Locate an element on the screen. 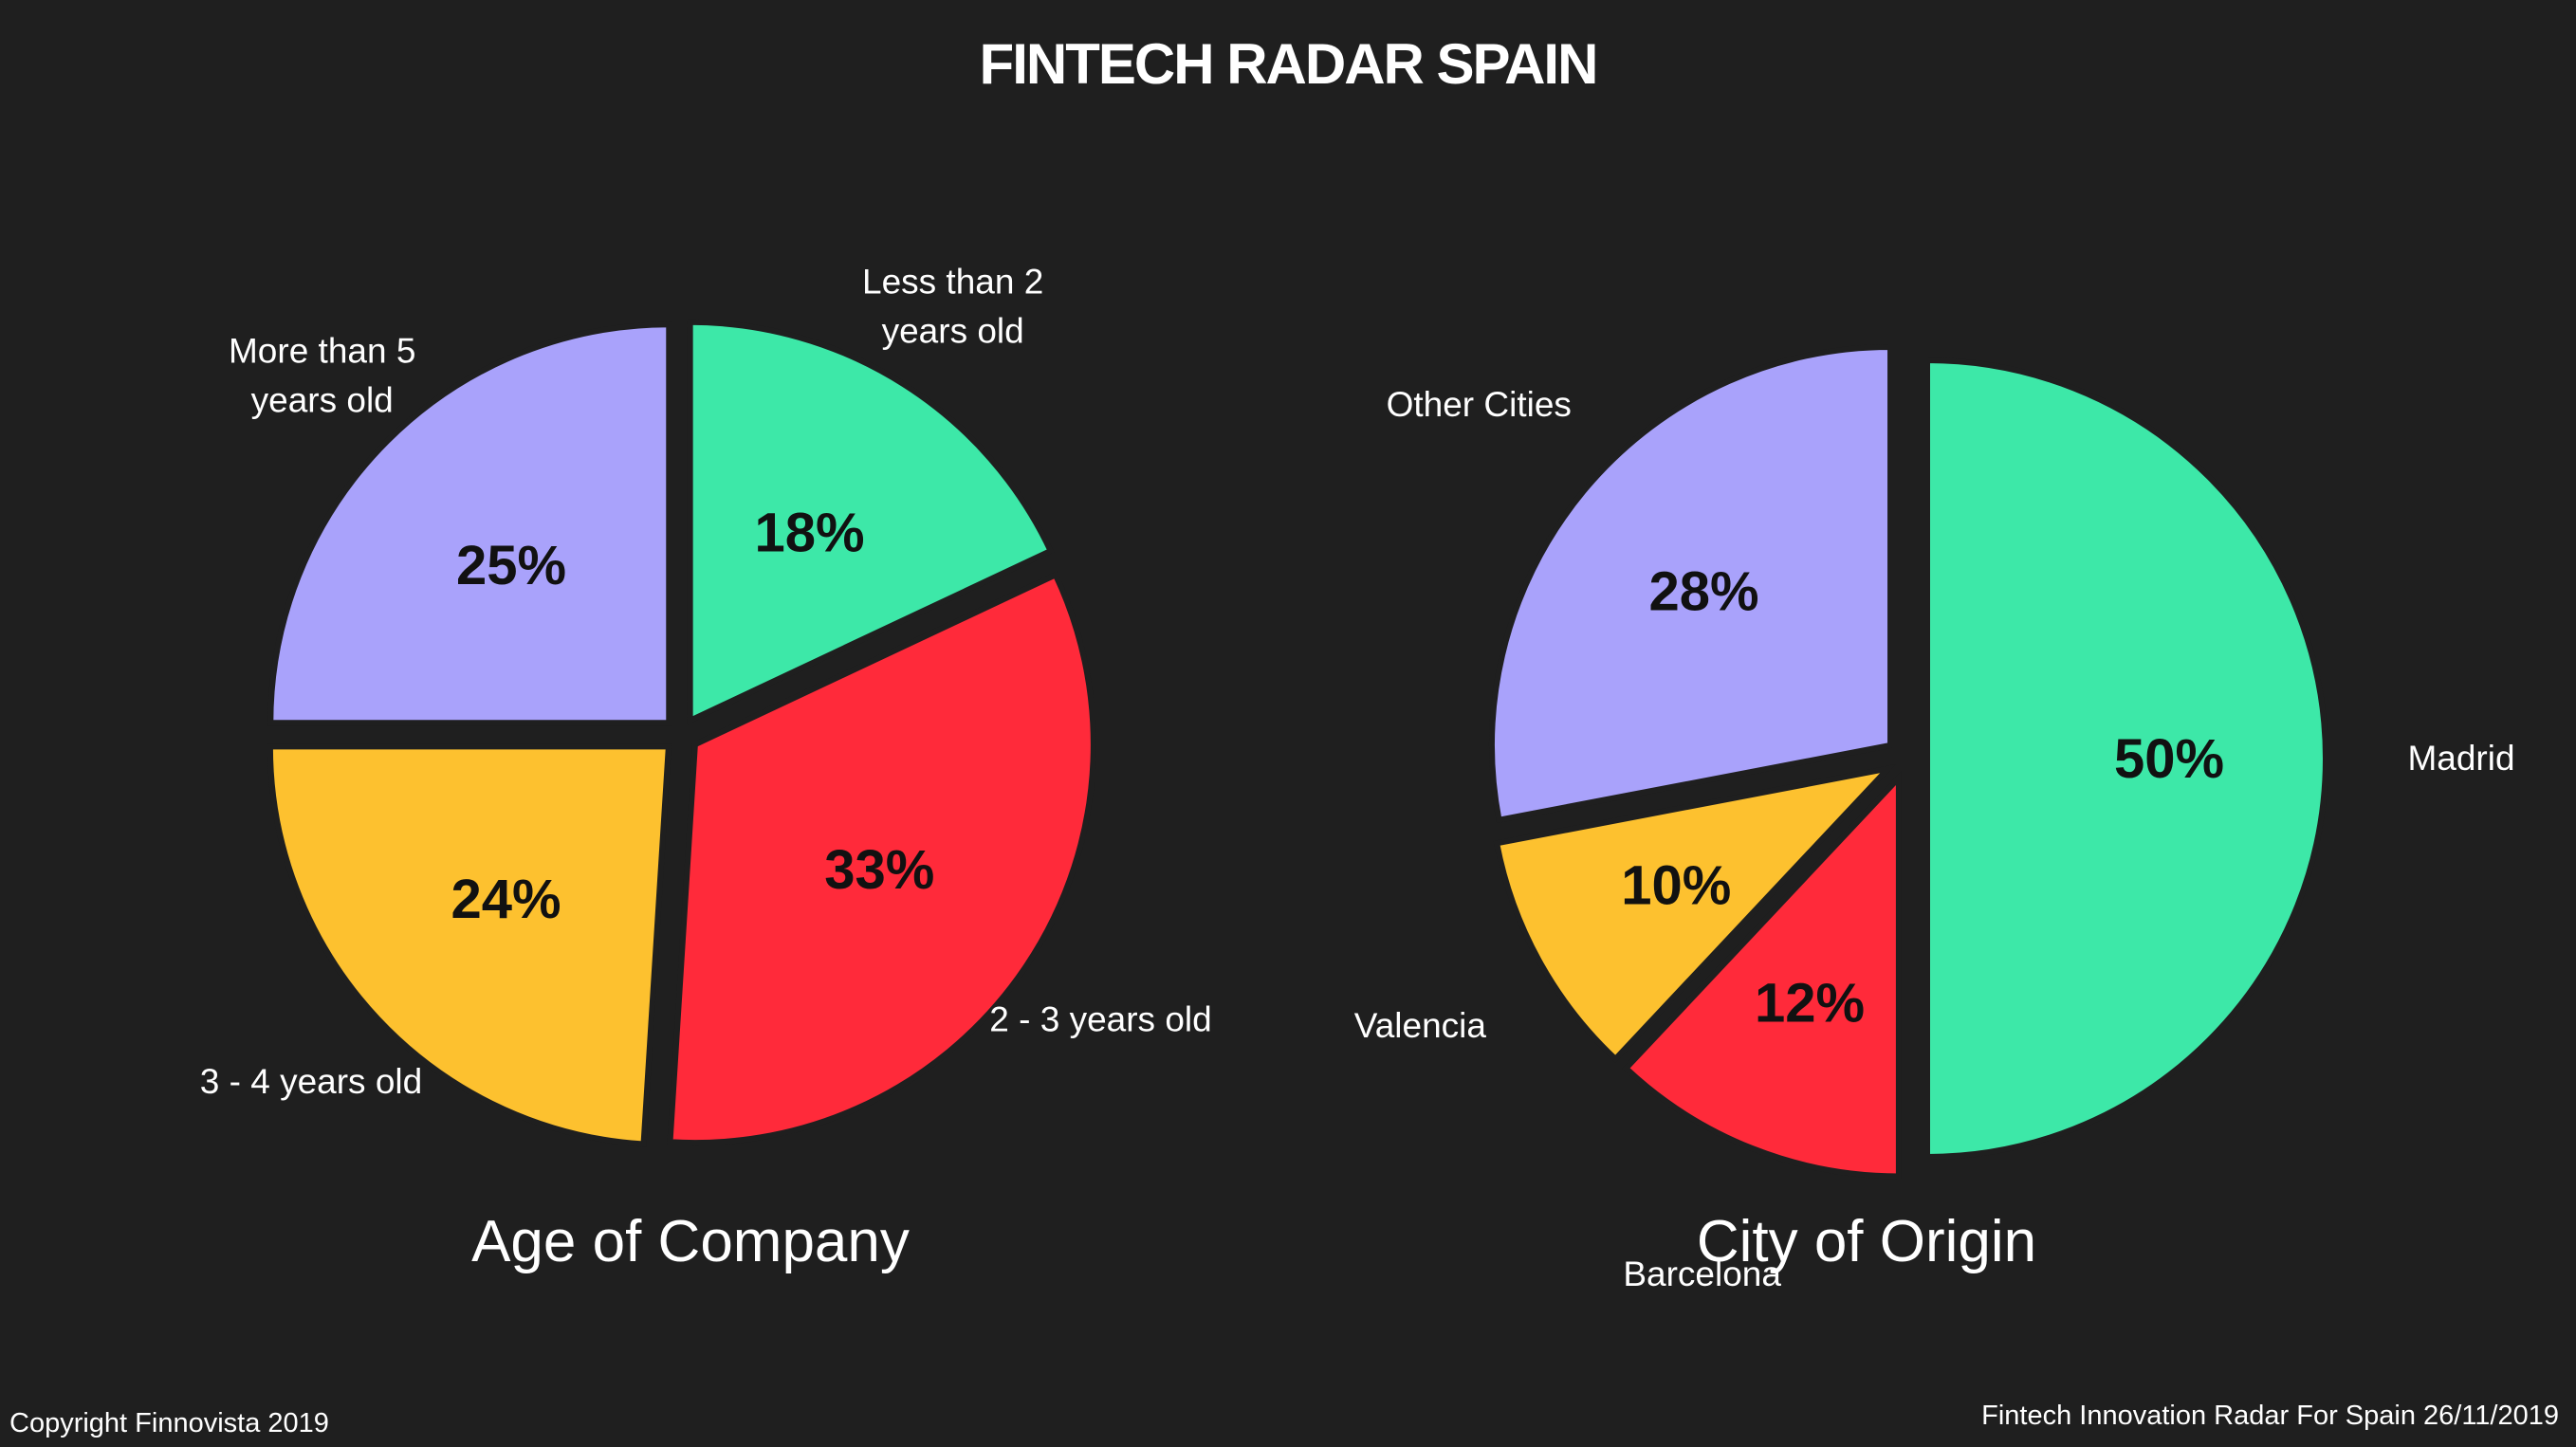 This screenshot has height=1447, width=2576. pie-value-label-less-than-2-years-old: 18% is located at coordinates (810, 532).